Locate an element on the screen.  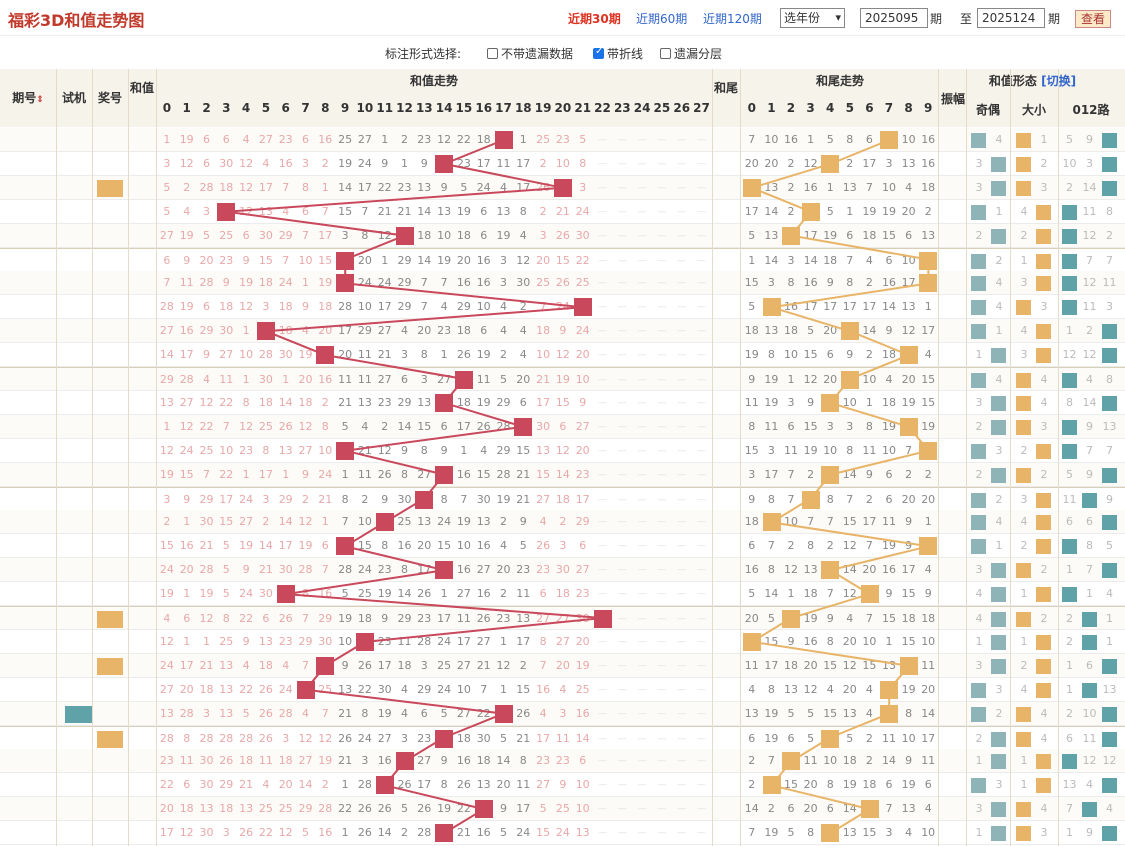
omission-cell: 1 is located at coordinates (791, 379).